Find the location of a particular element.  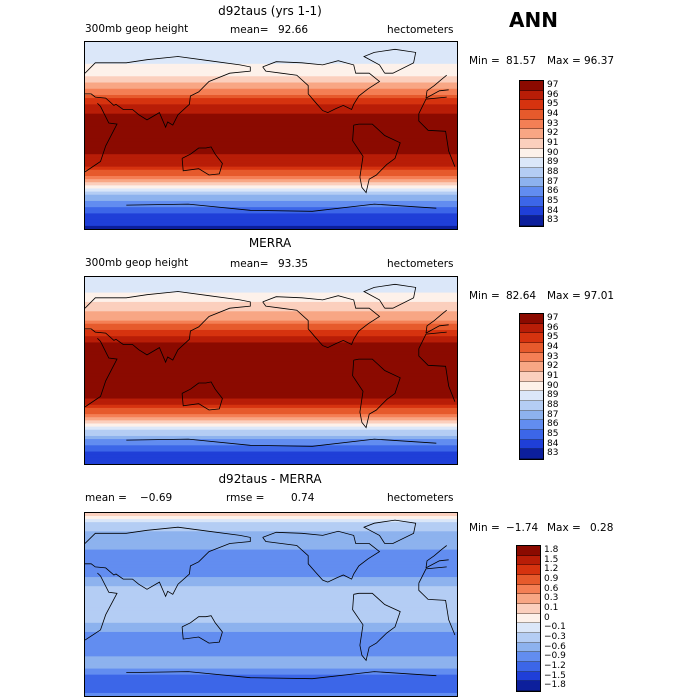

colorbar-tick-label: −1.8 is located at coordinates (555, 685).